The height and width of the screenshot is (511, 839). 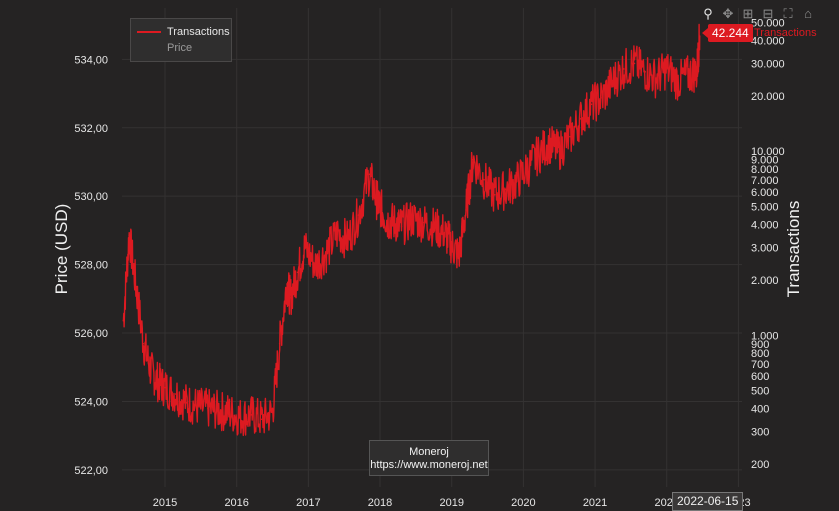 What do you see at coordinates (308, 503) in the screenshot?
I see `x-tick-label: 2017` at bounding box center [308, 503].